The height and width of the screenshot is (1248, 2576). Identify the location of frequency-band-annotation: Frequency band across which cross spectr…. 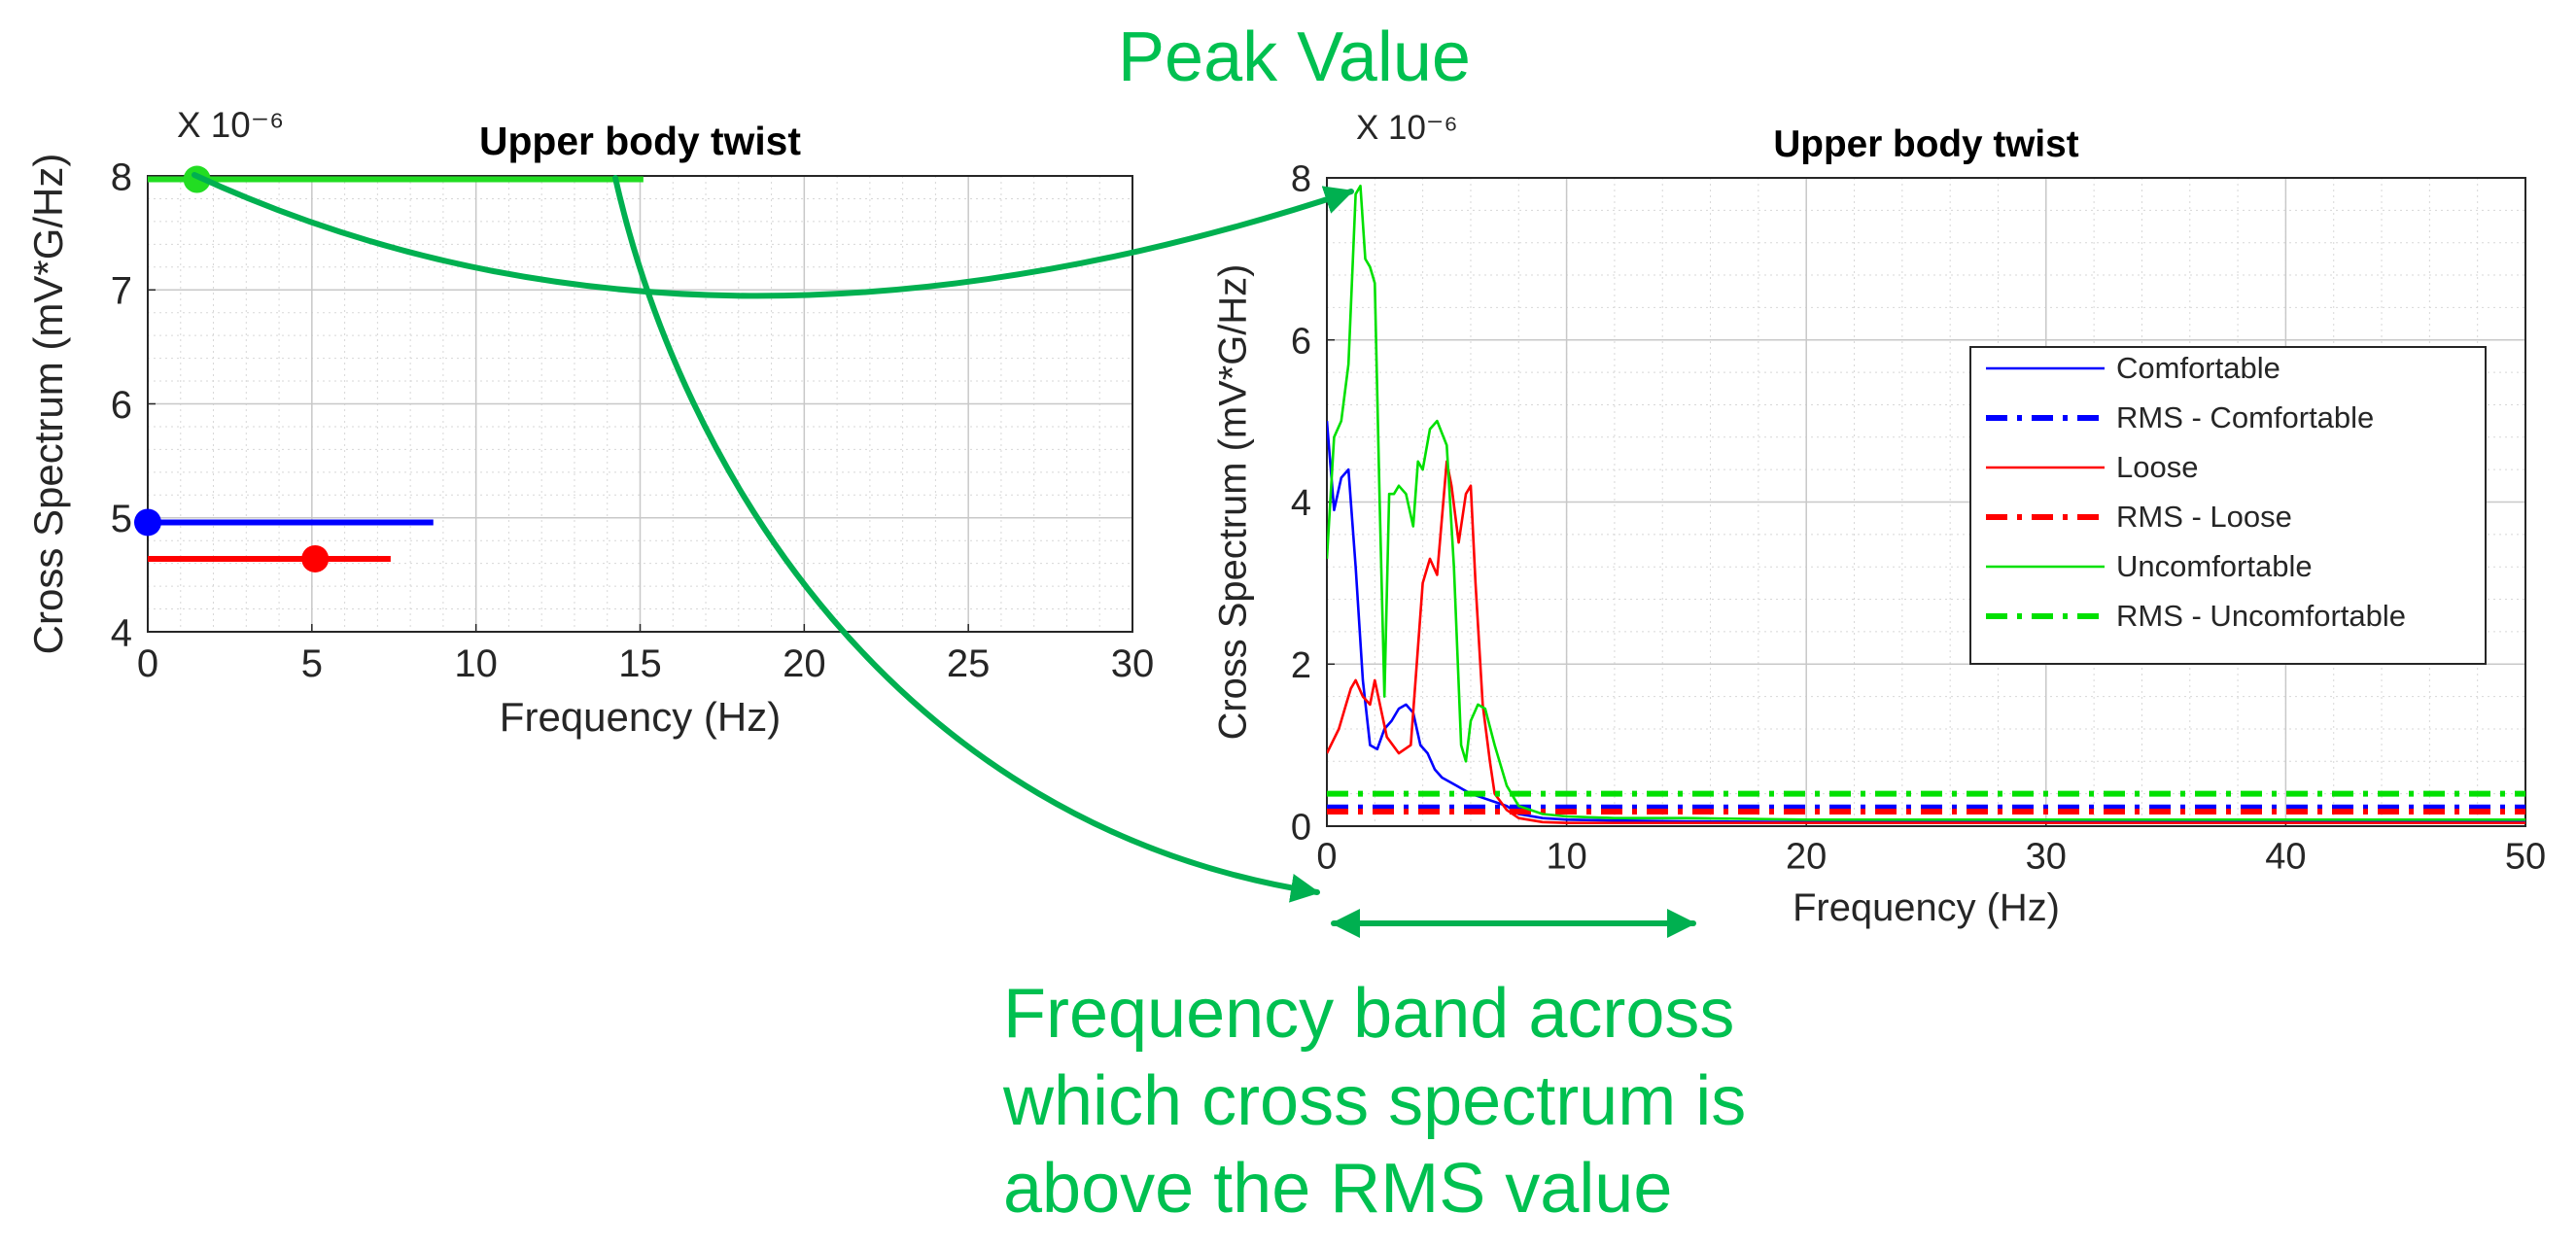
(1586, 1101).